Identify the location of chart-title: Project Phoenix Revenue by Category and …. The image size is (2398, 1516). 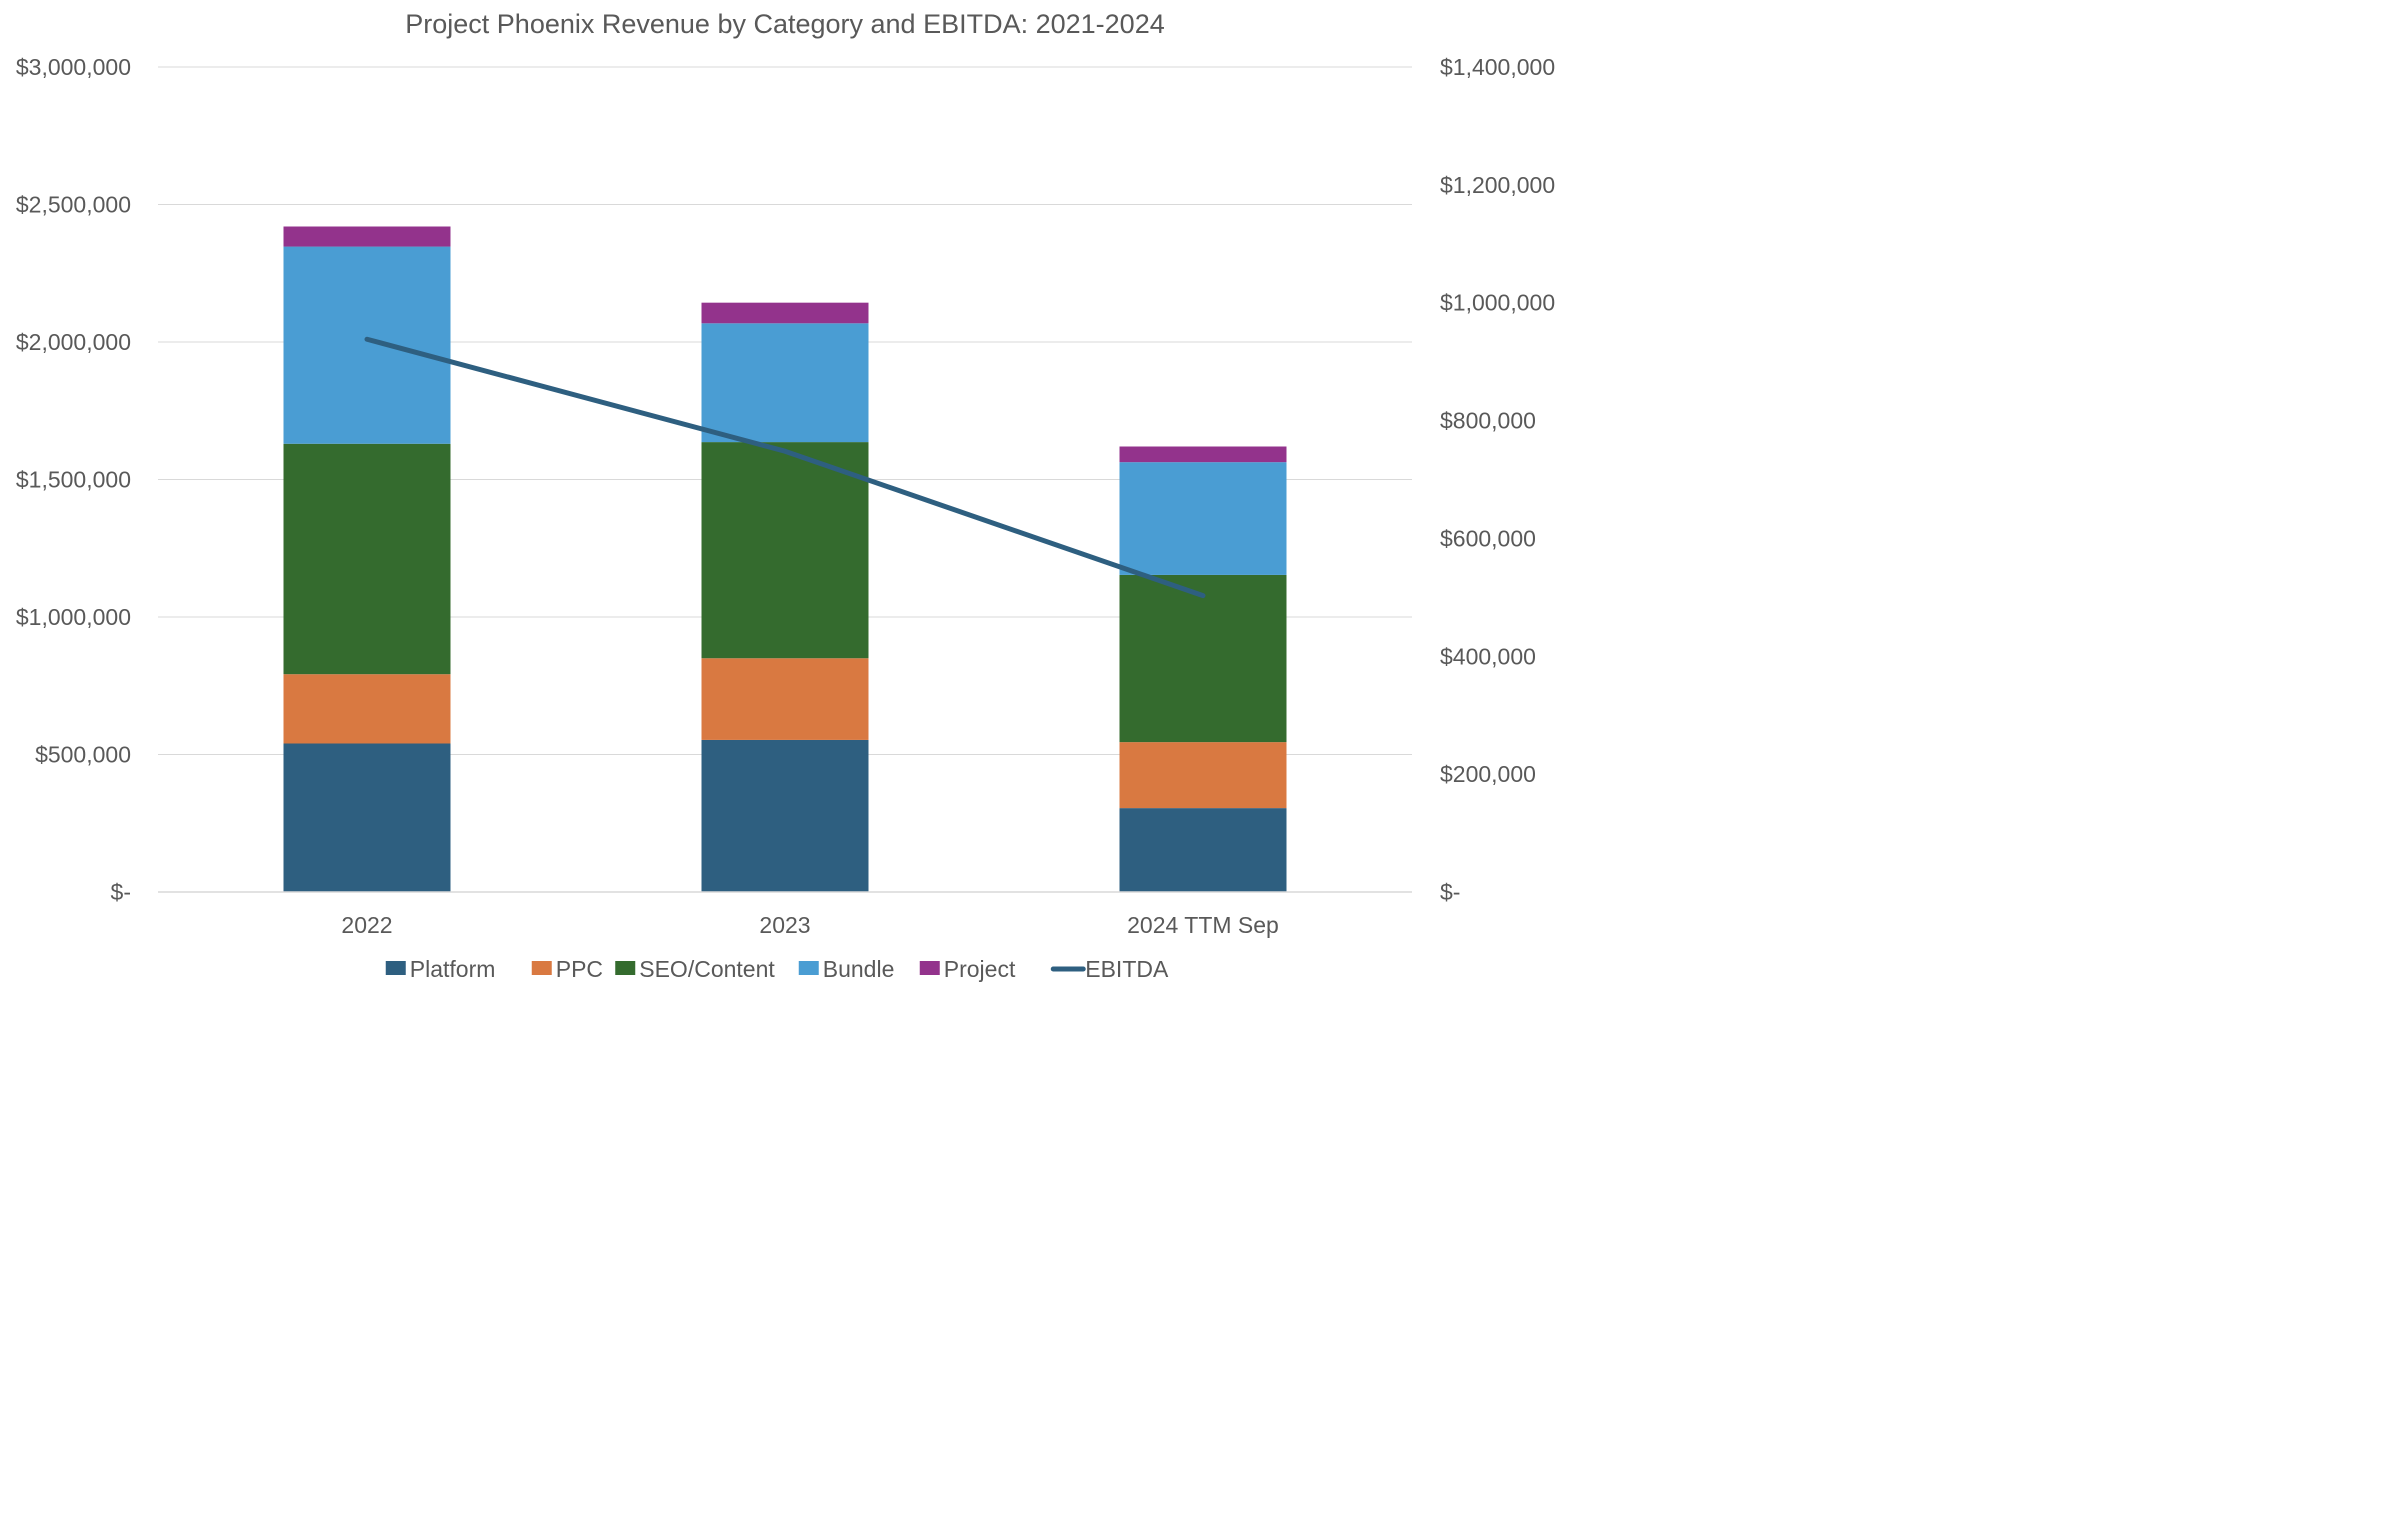
(784, 24).